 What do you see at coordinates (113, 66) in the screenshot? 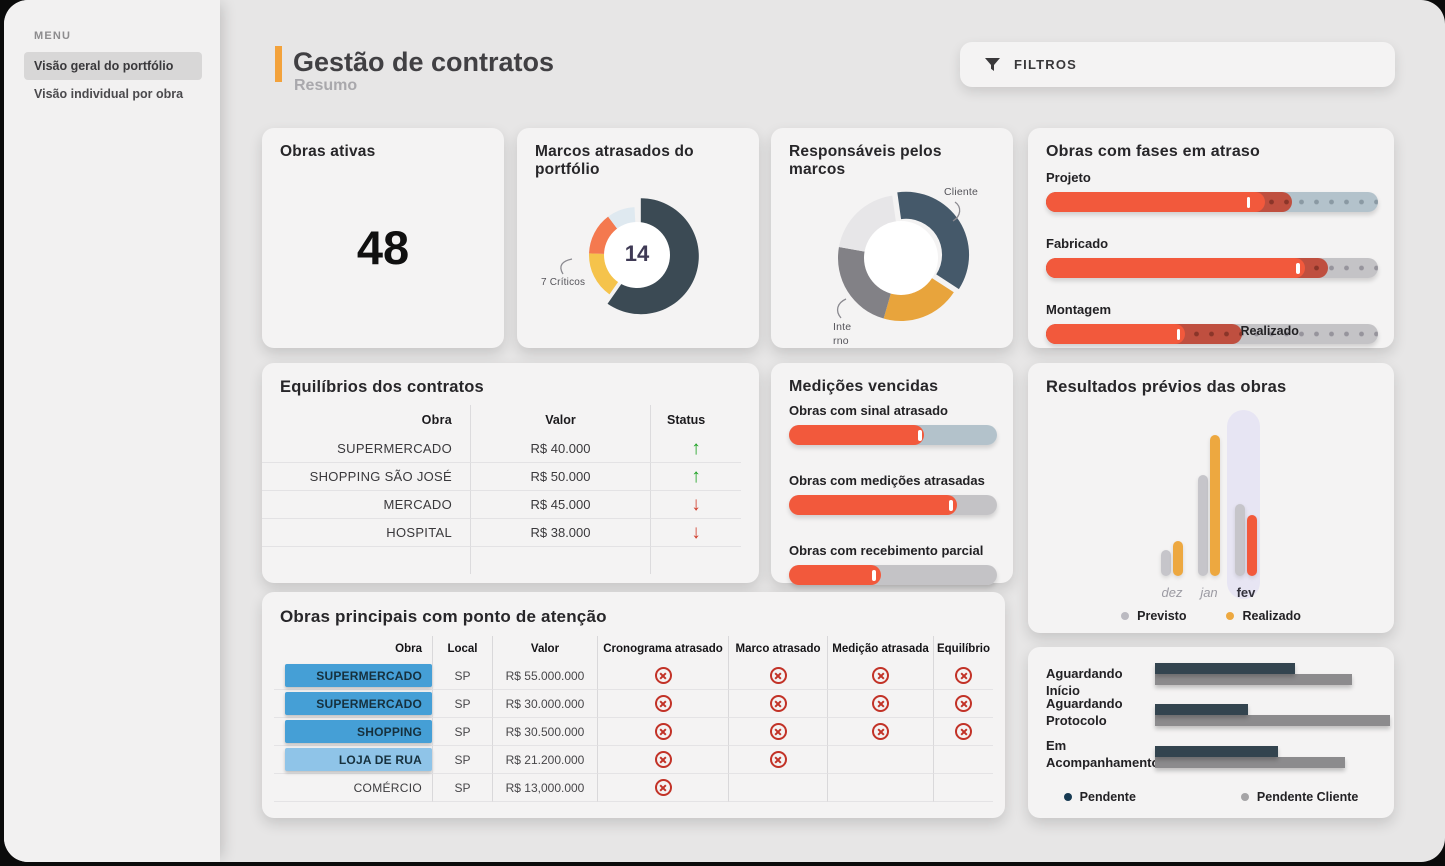
I see `sidebar-item-visao-geral: Visão geral do portfólio` at bounding box center [113, 66].